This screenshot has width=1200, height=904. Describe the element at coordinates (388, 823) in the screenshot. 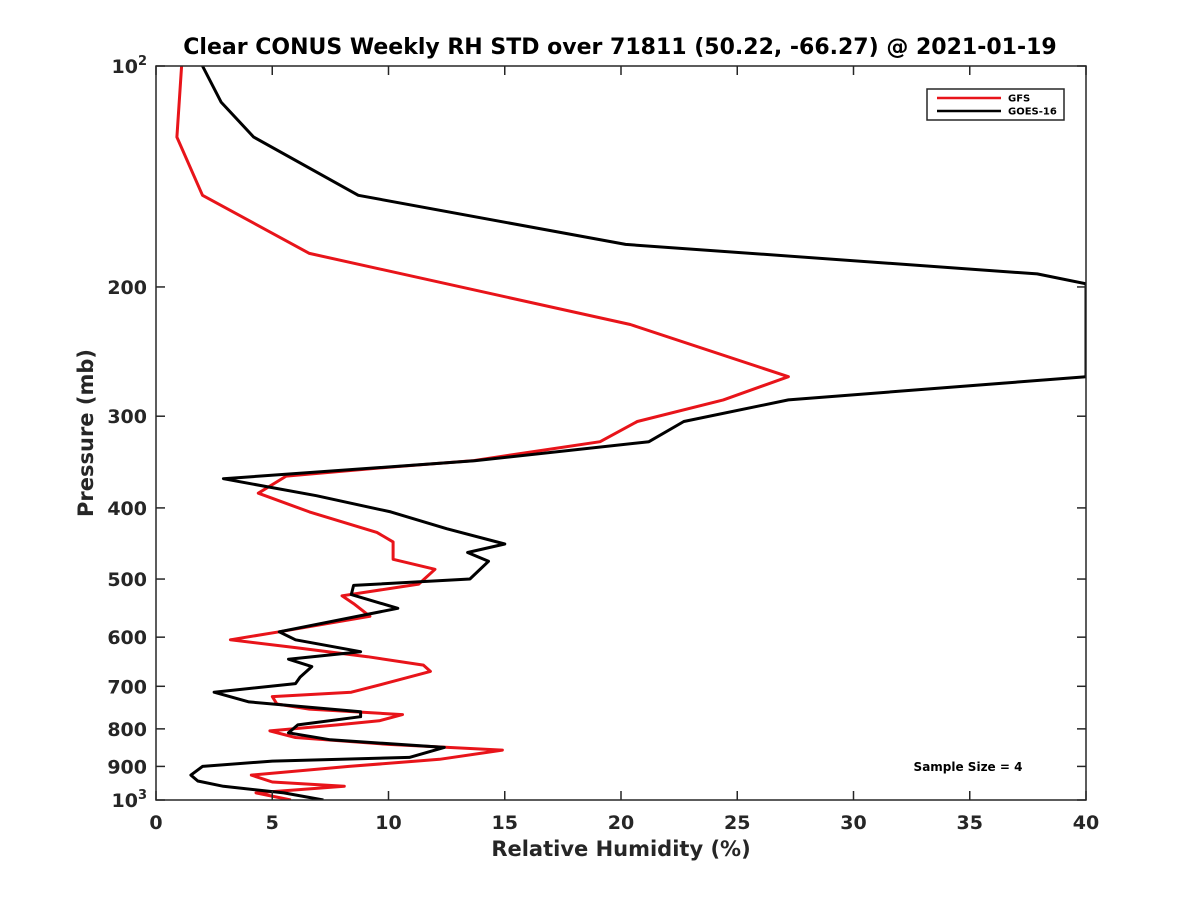

I see `x-tick-label: 10` at that location.